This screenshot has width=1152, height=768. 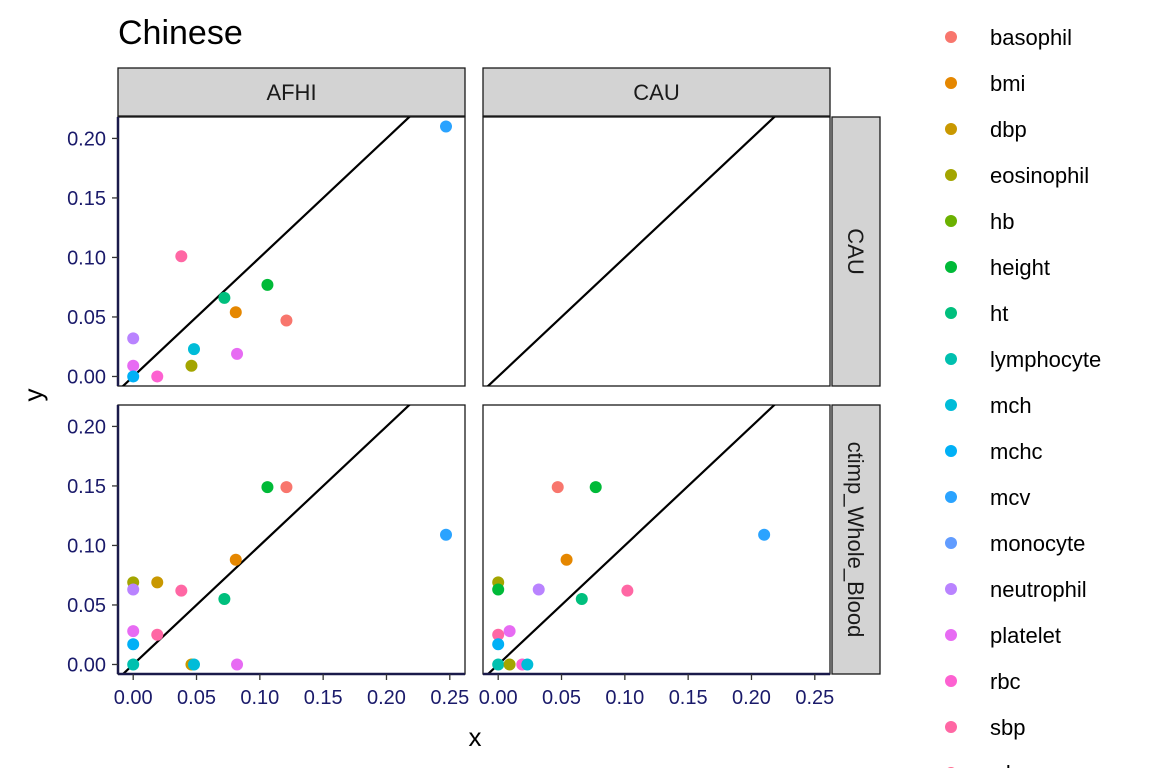 I want to click on legend-item-mcv: mcv, so click(x=987, y=497).